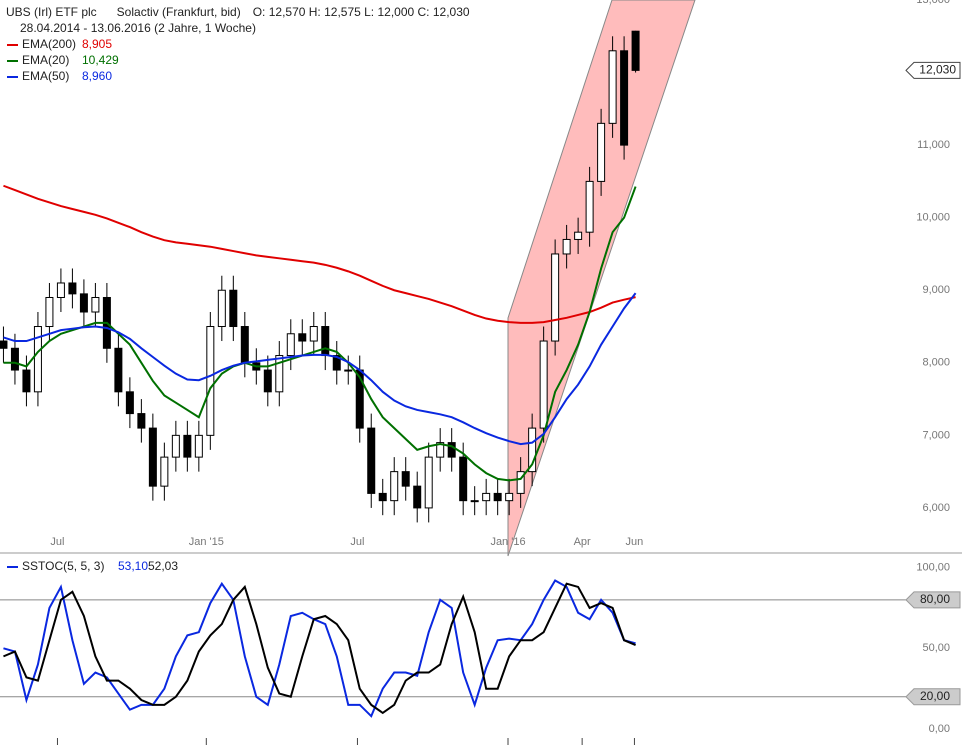 The width and height of the screenshot is (962, 750). What do you see at coordinates (582, 542) in the screenshot?
I see `x-tick-label: Apr` at bounding box center [582, 542].